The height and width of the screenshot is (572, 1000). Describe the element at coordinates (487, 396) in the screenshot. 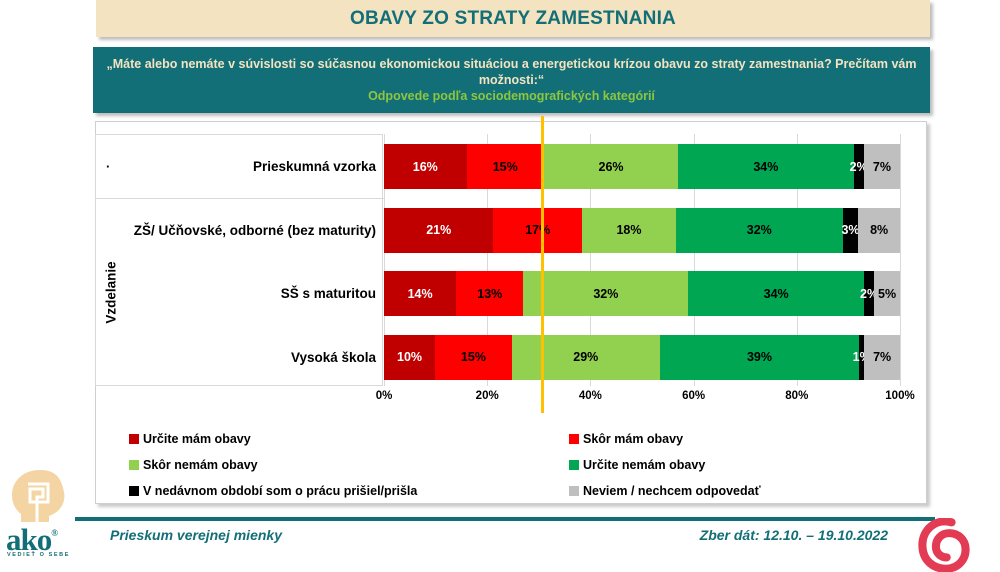

I see `x-axis-tick: 20%` at that location.